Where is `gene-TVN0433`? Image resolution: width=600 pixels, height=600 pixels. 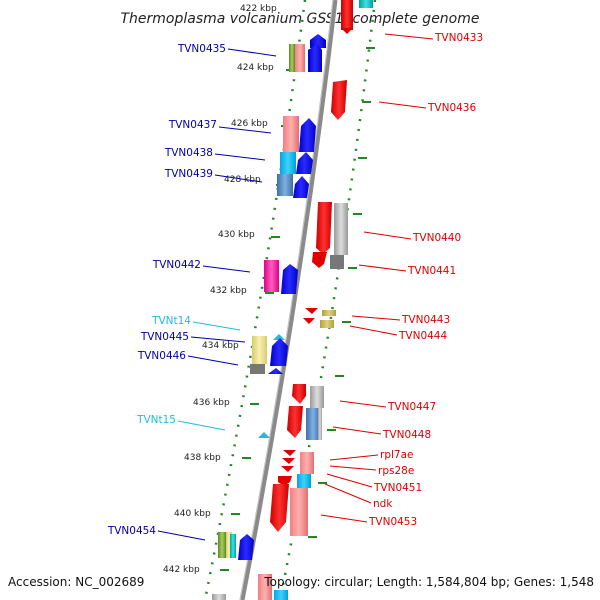
gene-TVN0433 is located at coordinates (347, 15).